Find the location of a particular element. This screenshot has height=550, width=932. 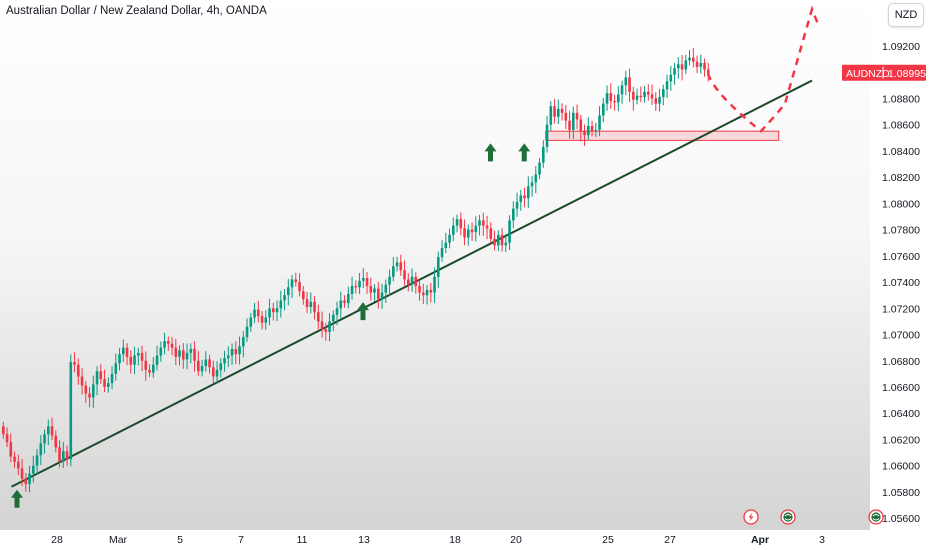

price-tag is located at coordinates (884, 72).